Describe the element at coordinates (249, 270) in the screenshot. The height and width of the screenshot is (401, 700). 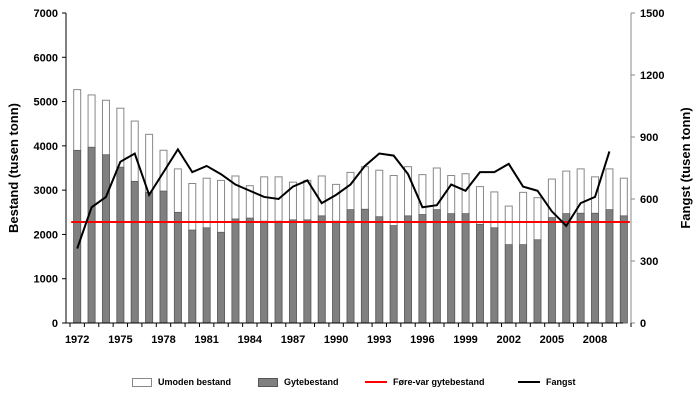
I see `bar-gyte-1984` at that location.